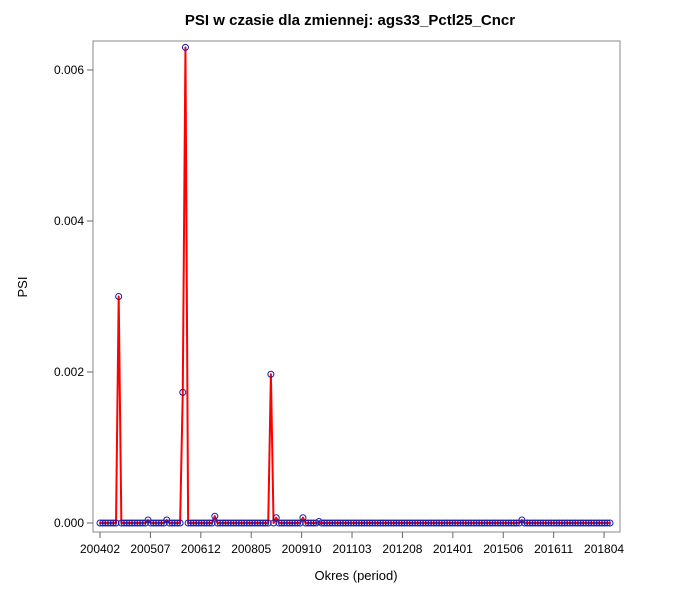 This screenshot has width=700, height=600. What do you see at coordinates (69, 221) in the screenshot?
I see `y-tick-label: 0.004` at bounding box center [69, 221].